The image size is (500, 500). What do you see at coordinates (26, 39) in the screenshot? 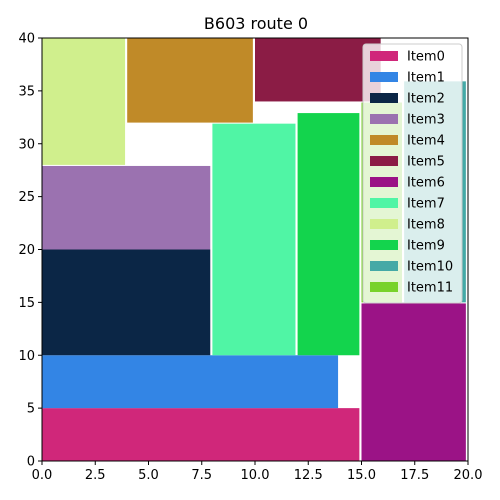
I see `y-tick-label: 40` at bounding box center [26, 39].